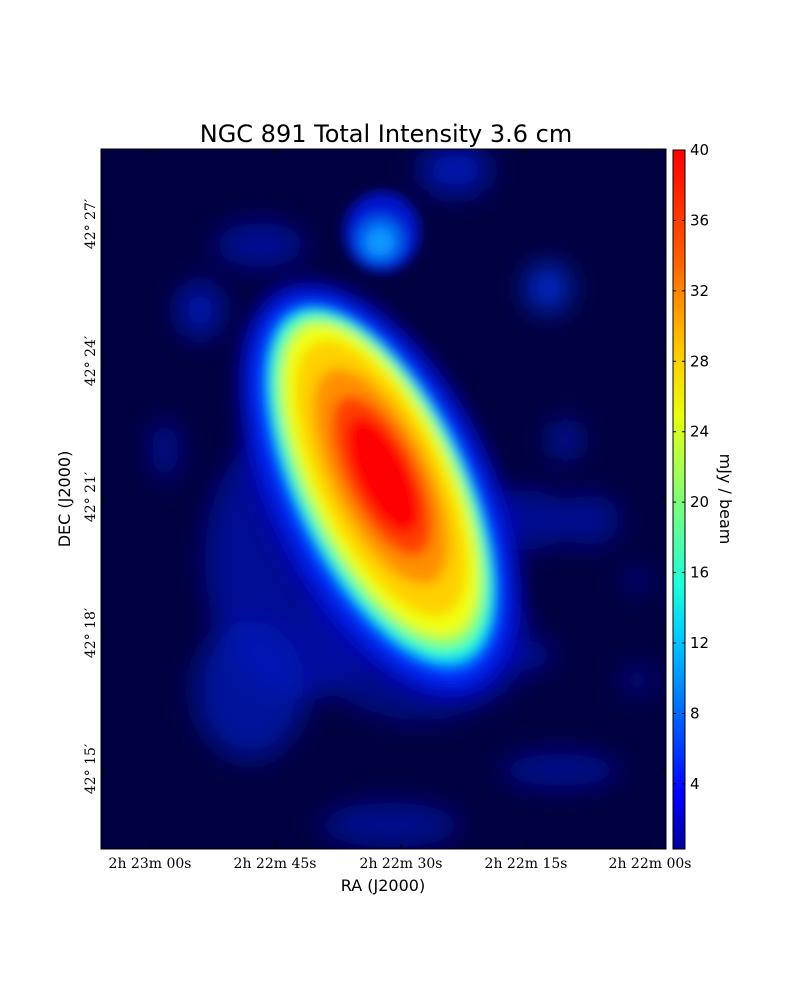 The image size is (806, 999). Describe the element at coordinates (695, 713) in the screenshot. I see `colorbar-tick-label: 8` at that location.